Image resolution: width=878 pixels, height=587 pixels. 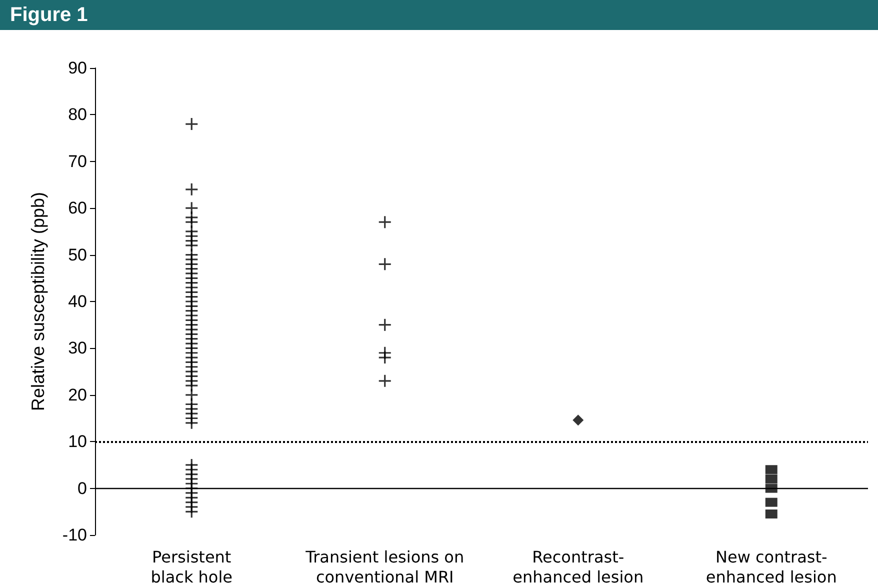 What do you see at coordinates (77, 68) in the screenshot?
I see `y-tick-label: 90` at bounding box center [77, 68].